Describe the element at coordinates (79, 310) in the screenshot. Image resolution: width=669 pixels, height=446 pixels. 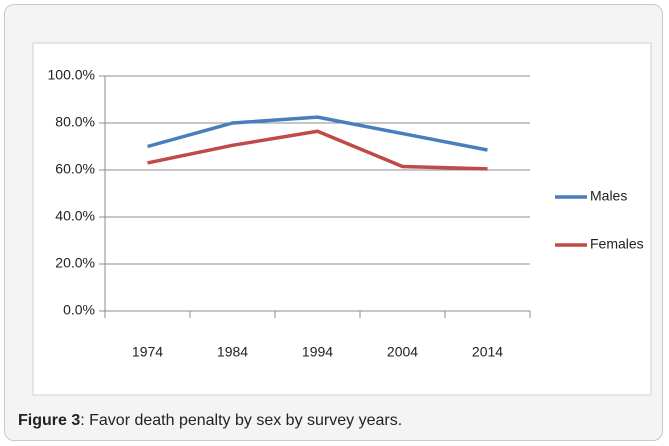
I see `y-tick-label: 0.0%` at that location.